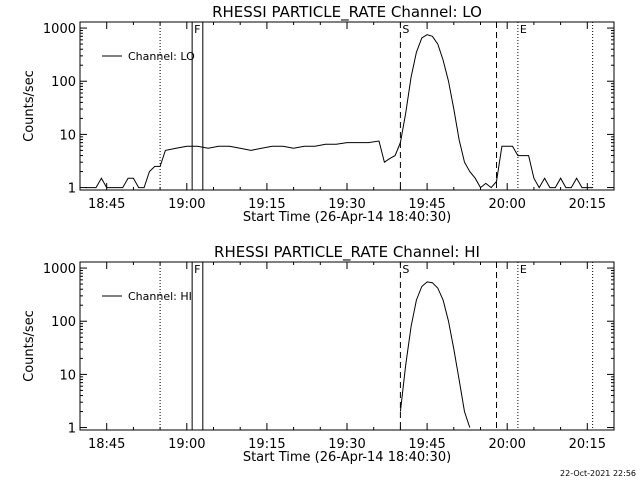 Image resolution: width=640 pixels, height=484 pixels. I want to click on chart-title: RHESSI PARTICLE_RATE Channel: HI, so click(347, 252).